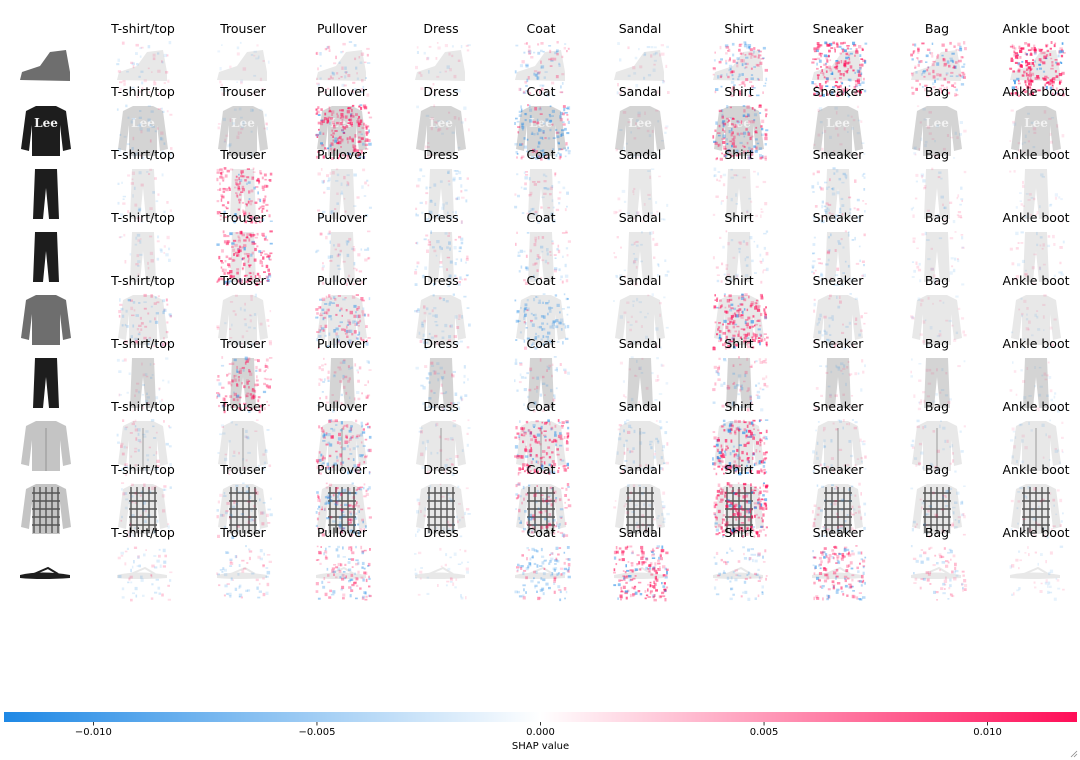 Image resolution: width=1080 pixels, height=760 pixels. What do you see at coordinates (46, 131) in the screenshot?
I see `input-image-2: Lee` at bounding box center [46, 131].